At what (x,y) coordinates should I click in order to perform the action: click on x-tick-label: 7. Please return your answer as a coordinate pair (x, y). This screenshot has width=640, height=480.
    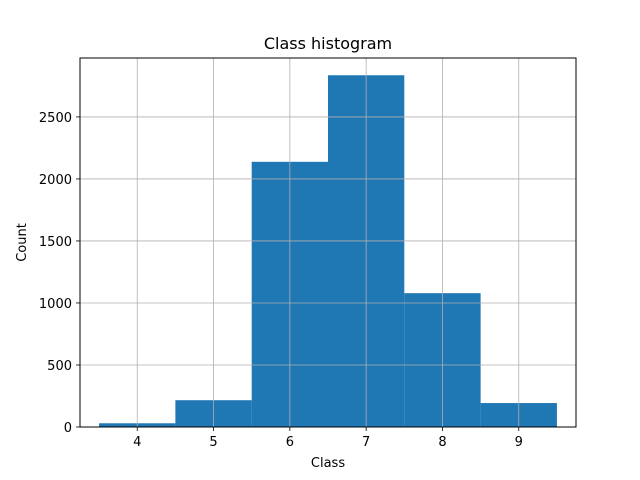
    Looking at the image, I should click on (366, 442).